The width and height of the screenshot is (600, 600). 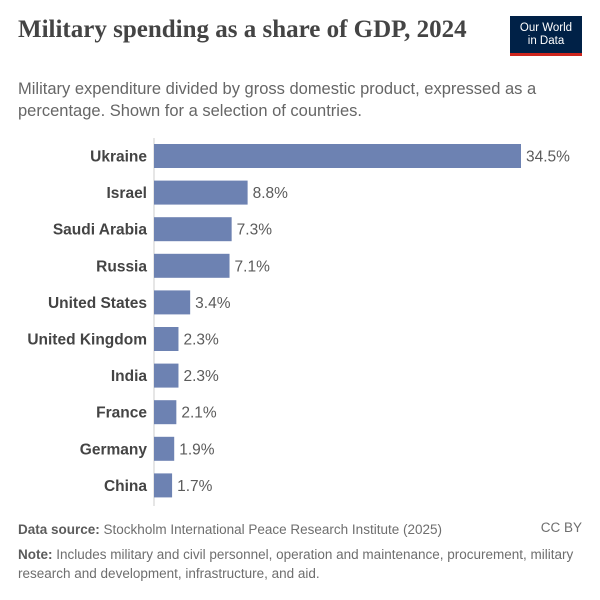 What do you see at coordinates (163, 485) in the screenshot?
I see `bar-china` at bounding box center [163, 485].